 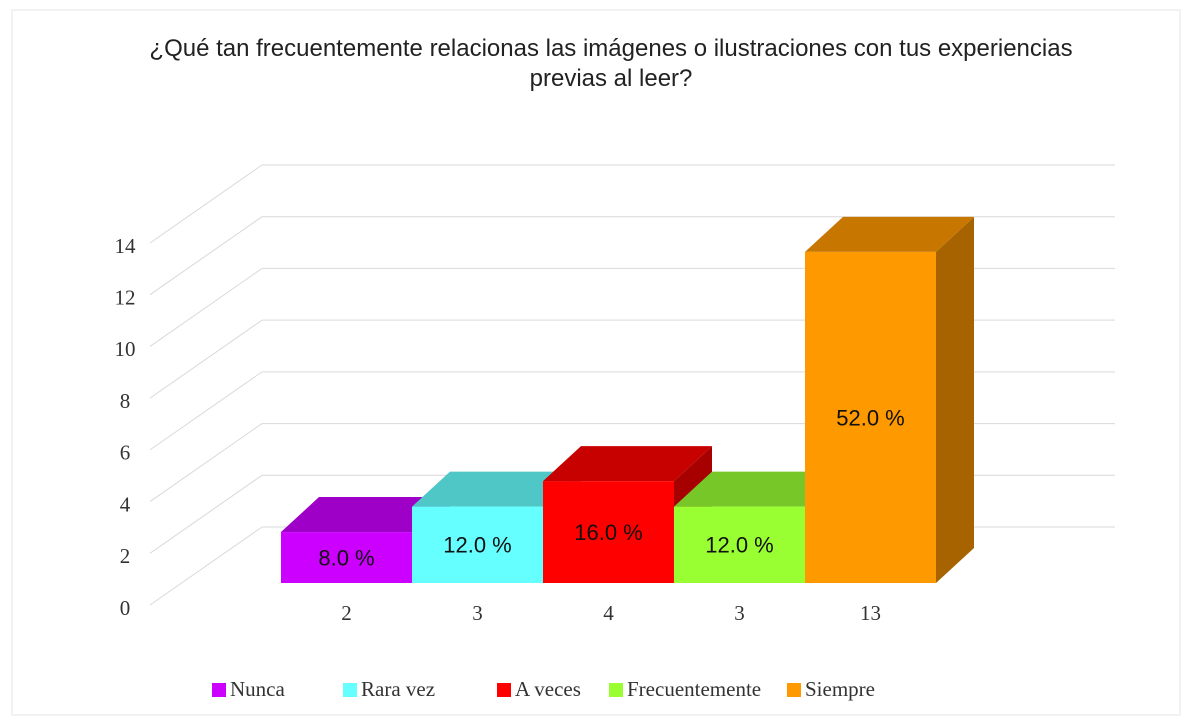 I want to click on legend-label: A veces, so click(x=548, y=689).